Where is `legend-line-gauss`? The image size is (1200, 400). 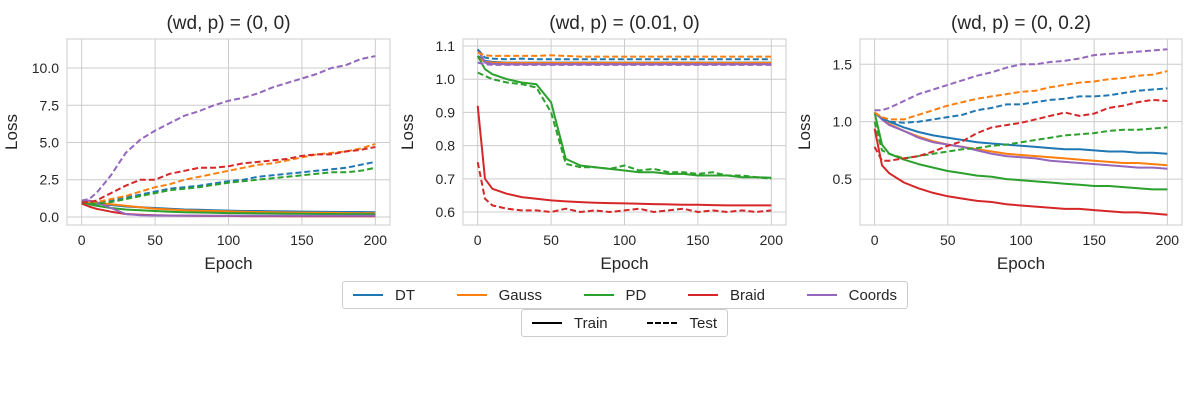 legend-line-gauss is located at coordinates (471, 295).